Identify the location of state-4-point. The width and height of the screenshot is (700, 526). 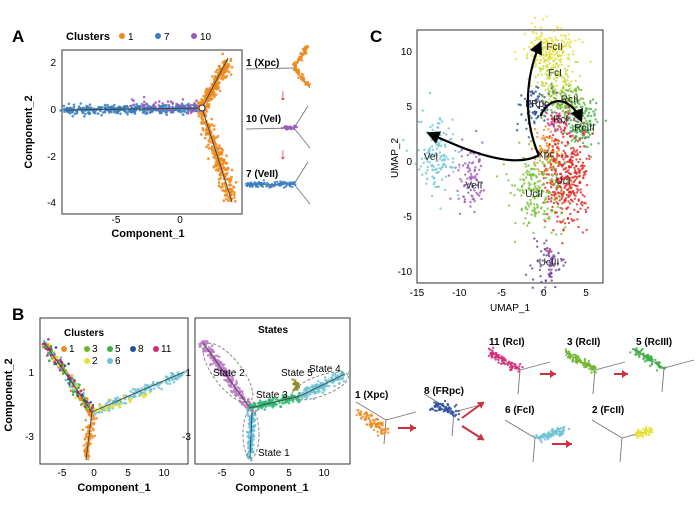
(302, 393).